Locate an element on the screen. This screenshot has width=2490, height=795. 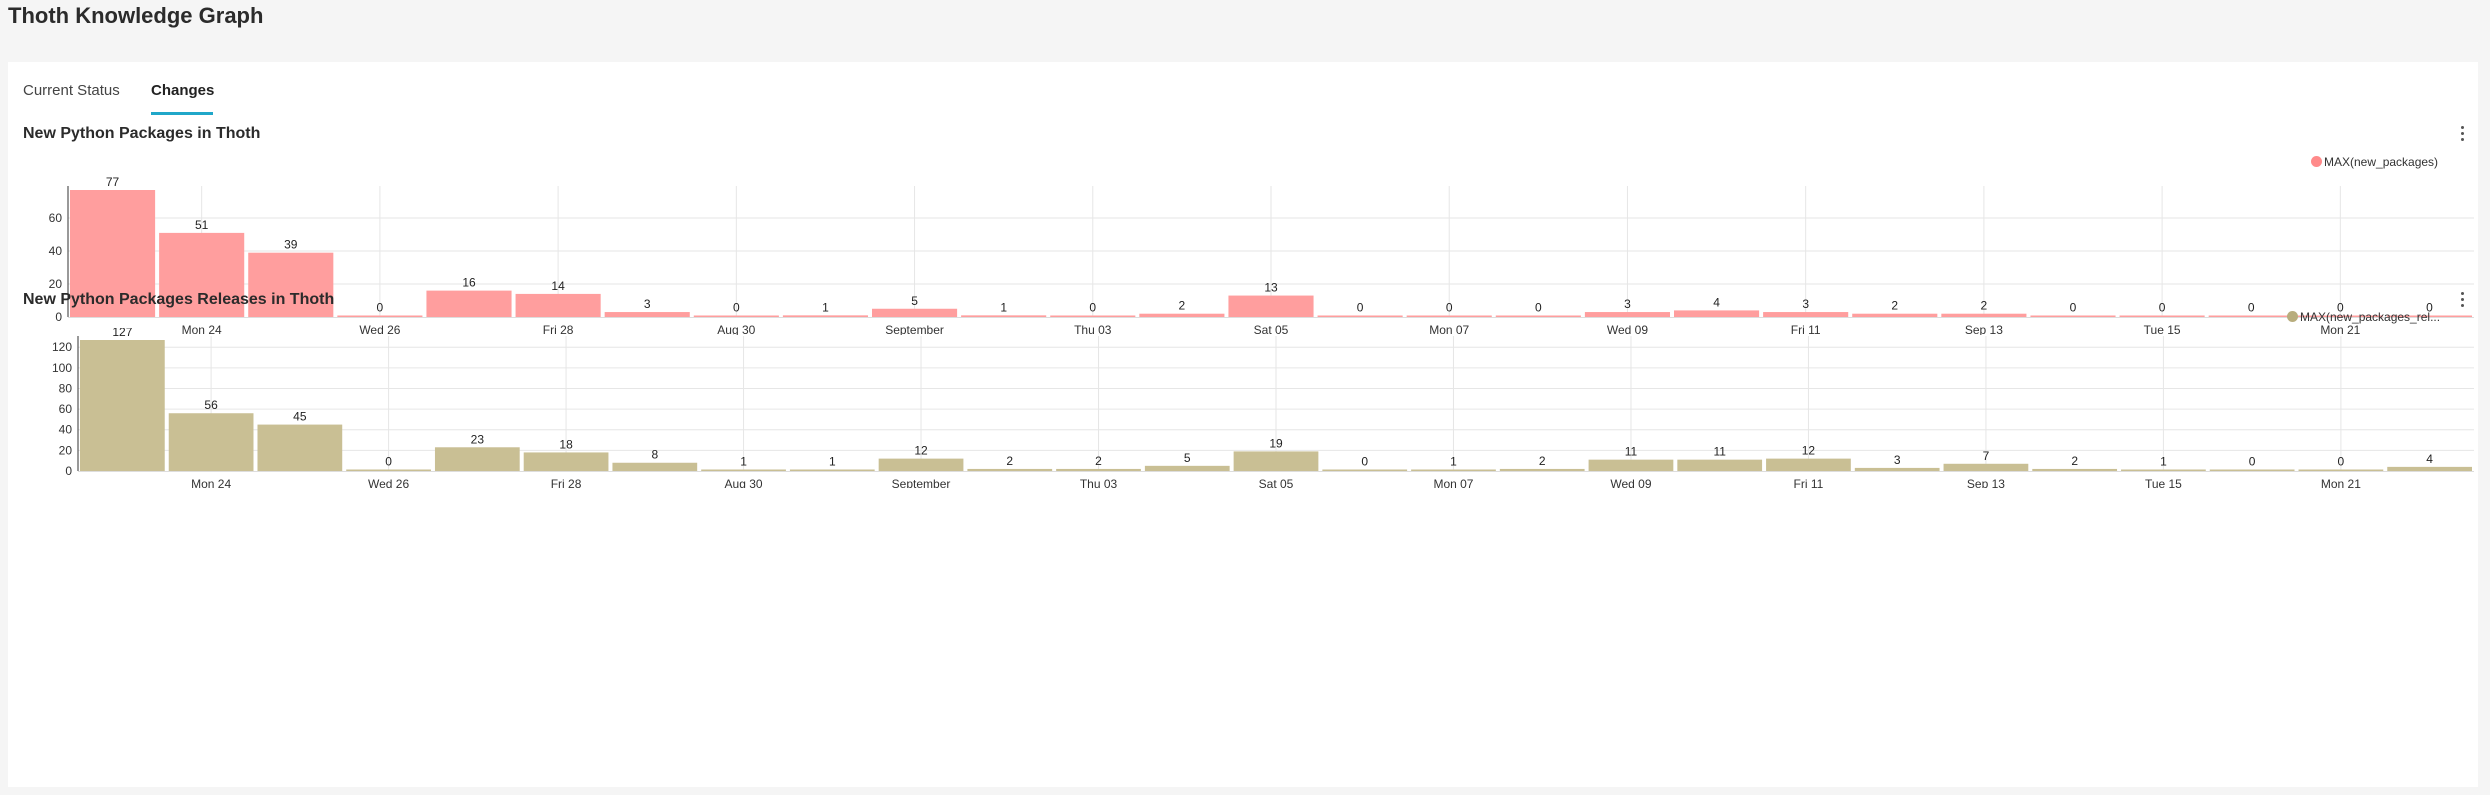
data-label: 23 is located at coordinates (478, 439).